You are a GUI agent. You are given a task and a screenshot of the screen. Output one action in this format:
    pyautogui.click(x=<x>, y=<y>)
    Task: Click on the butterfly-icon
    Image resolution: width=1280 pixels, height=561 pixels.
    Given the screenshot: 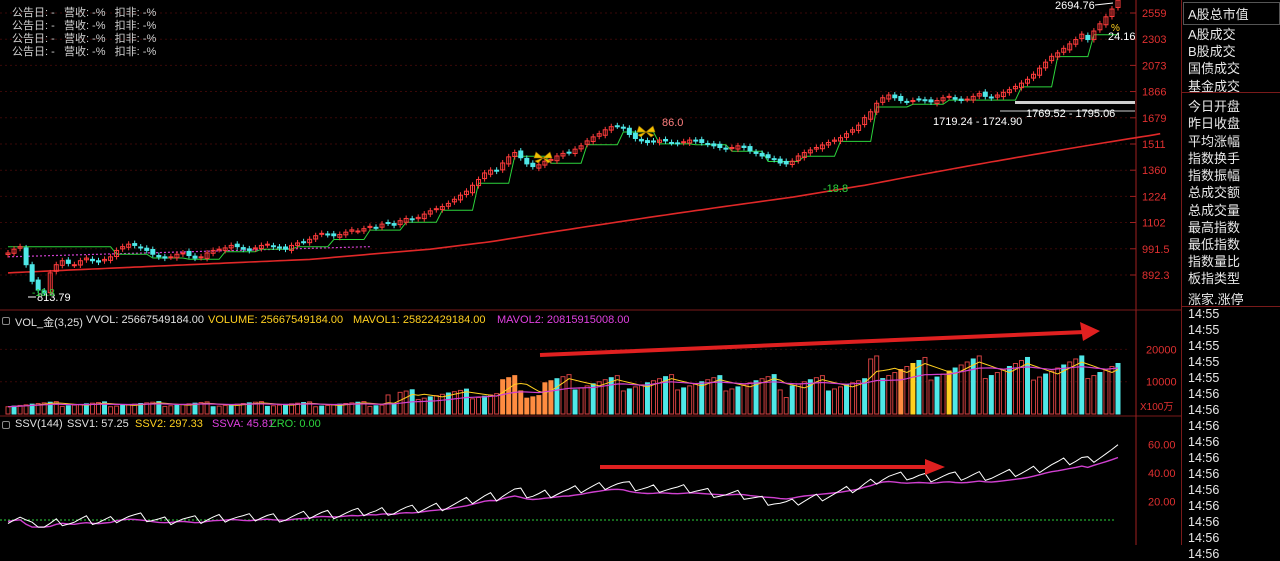 What is the action you would take?
    pyautogui.click(x=646, y=131)
    